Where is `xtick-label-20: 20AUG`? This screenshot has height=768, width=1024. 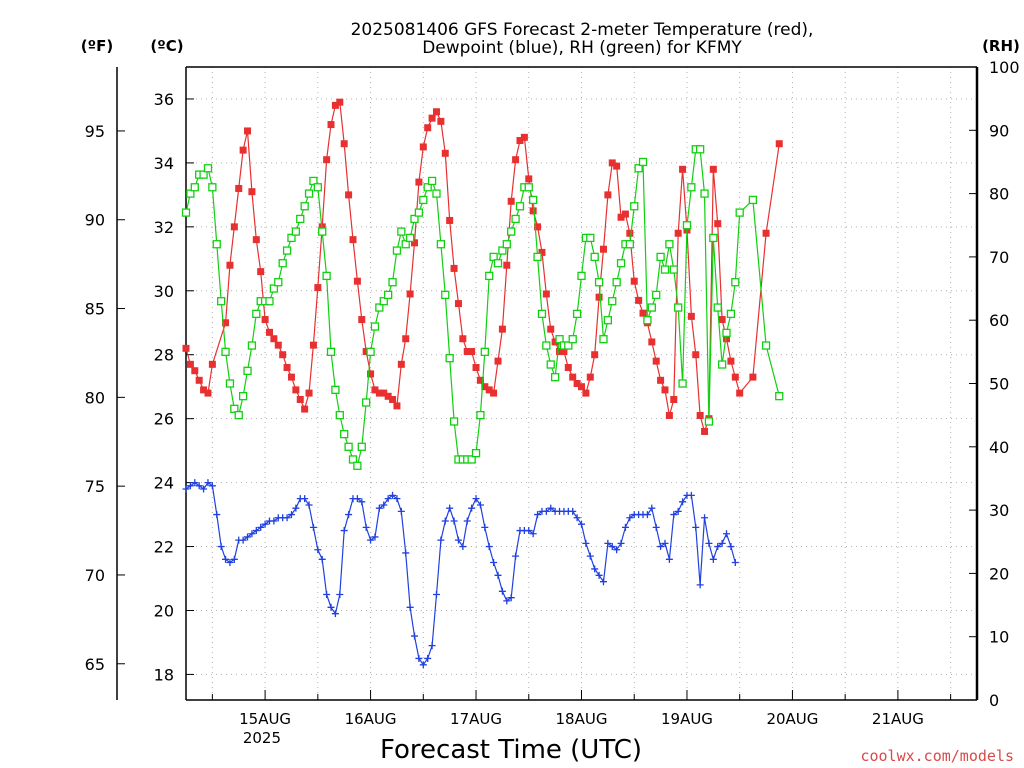
xtick-label-20: 20AUG is located at coordinates (792, 719).